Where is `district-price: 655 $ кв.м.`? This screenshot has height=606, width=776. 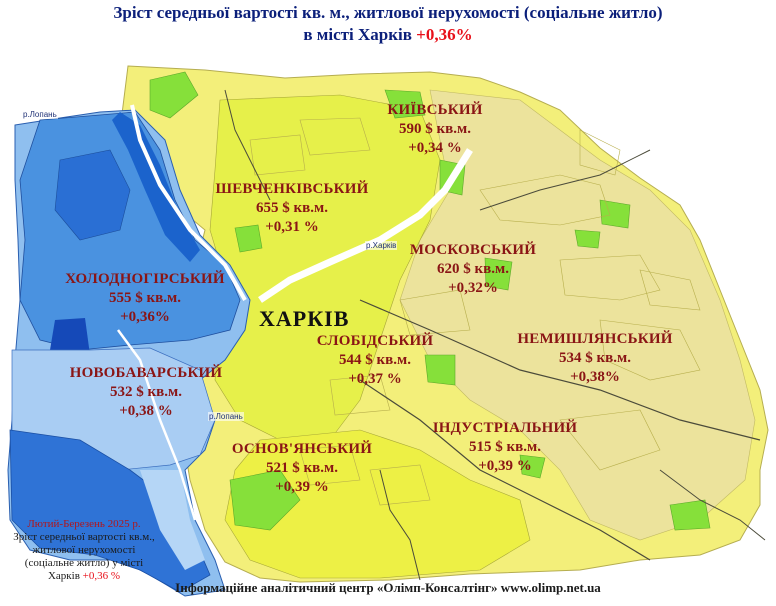
district-price: 655 $ кв.м. is located at coordinates (292, 208).